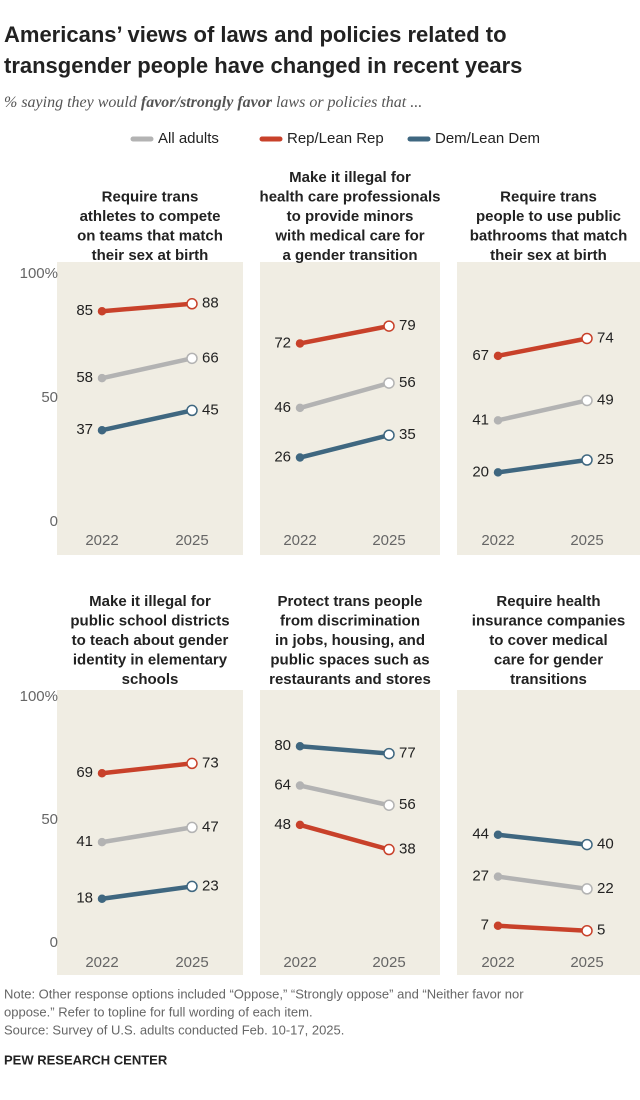 Image resolution: width=640 pixels, height=1100 pixels. I want to click on data-label: 73, so click(210, 762).